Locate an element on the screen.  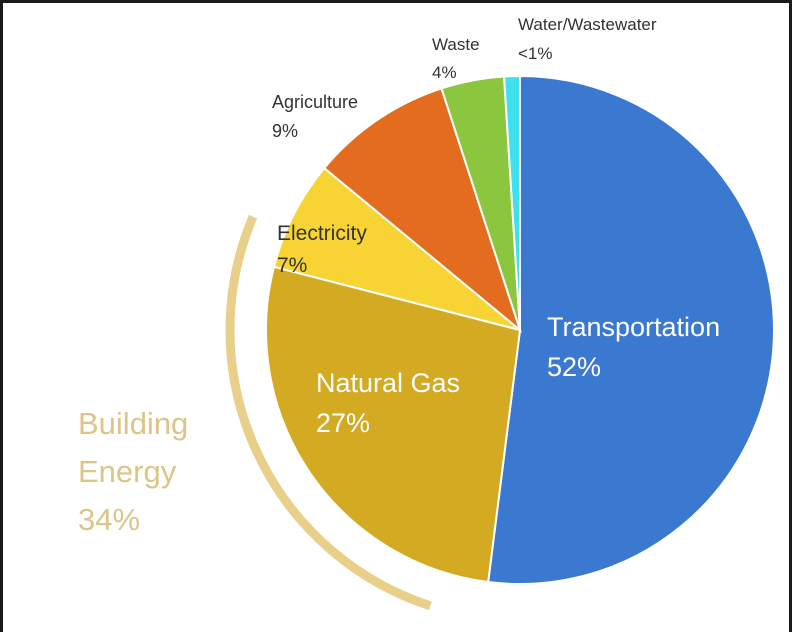
value-natural-gas: 27% is located at coordinates (343, 423).